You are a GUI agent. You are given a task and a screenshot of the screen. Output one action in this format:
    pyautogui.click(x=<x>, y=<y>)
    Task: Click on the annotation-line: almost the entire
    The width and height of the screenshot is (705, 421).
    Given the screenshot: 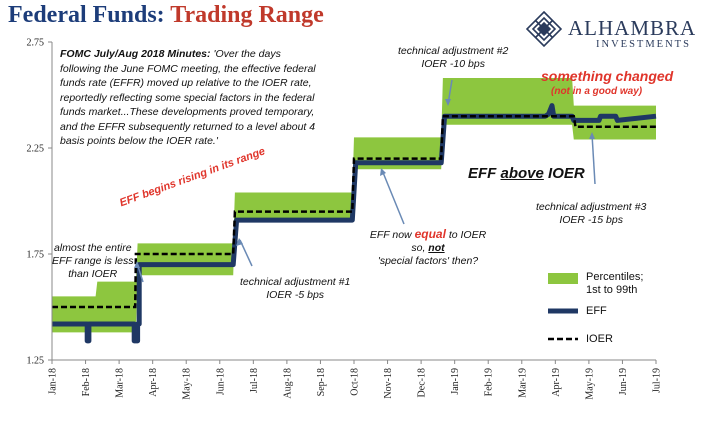 What is the action you would take?
    pyautogui.click(x=92, y=248)
    